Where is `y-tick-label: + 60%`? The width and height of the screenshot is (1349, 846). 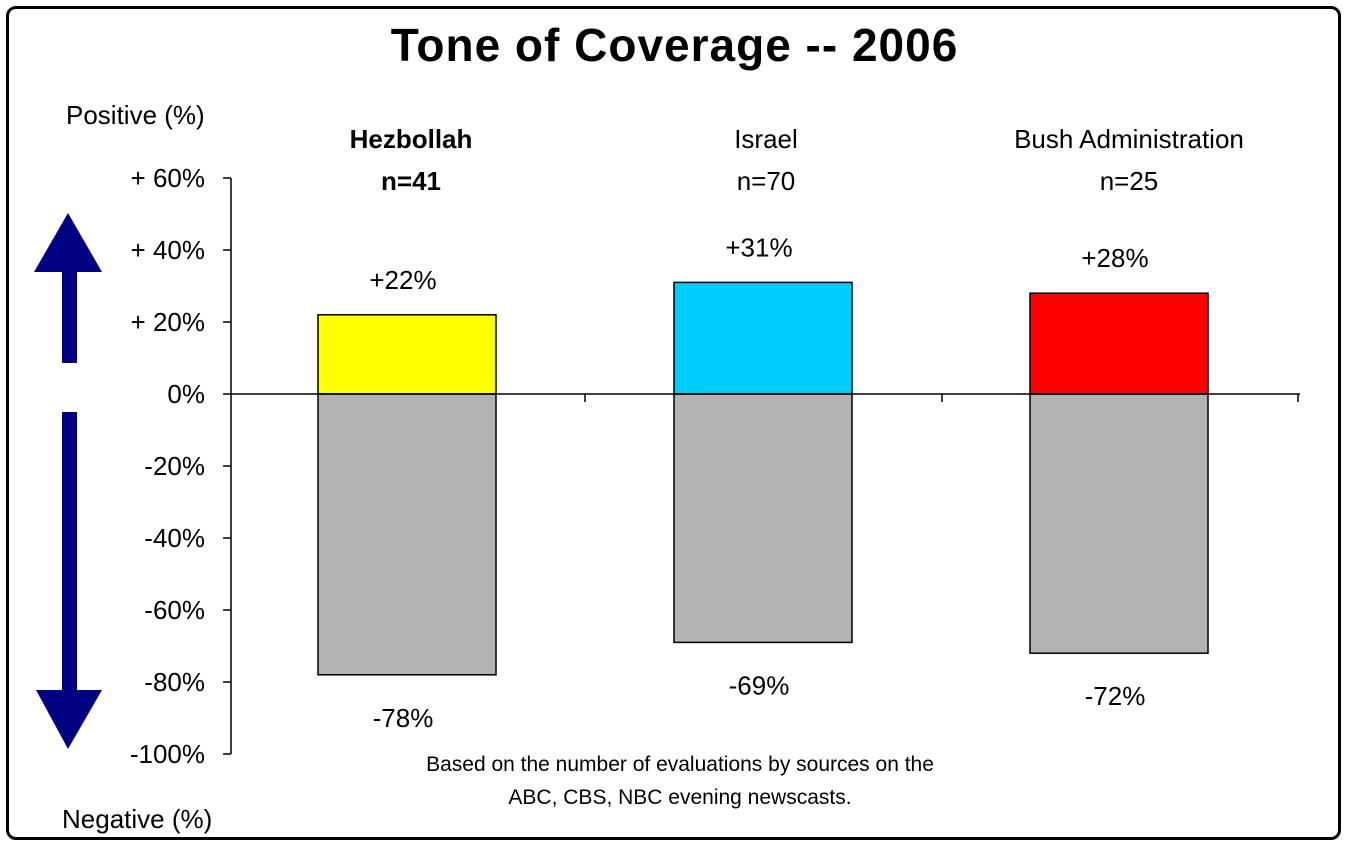
y-tick-label: + 60% is located at coordinates (168, 178).